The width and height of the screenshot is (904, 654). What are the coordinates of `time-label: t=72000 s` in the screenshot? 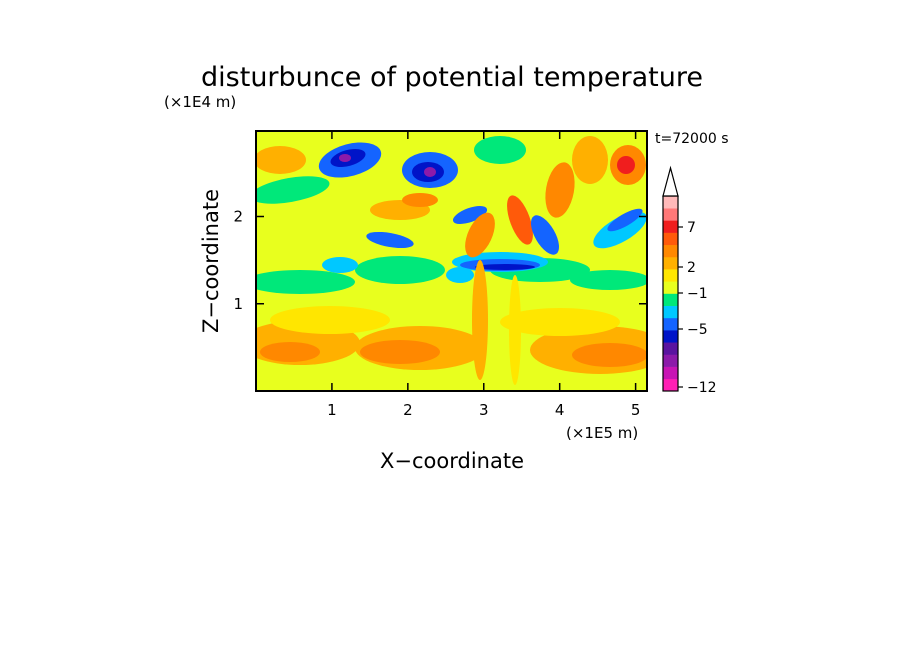 It's located at (692, 139).